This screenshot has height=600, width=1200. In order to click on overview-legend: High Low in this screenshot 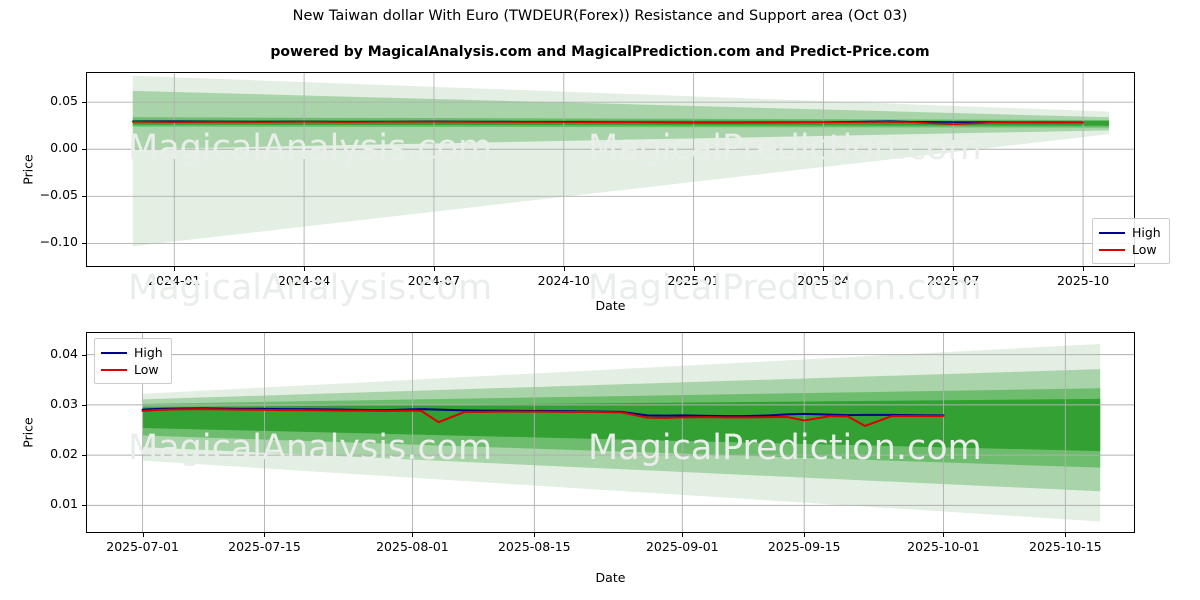, I will do `click(1131, 241)`.